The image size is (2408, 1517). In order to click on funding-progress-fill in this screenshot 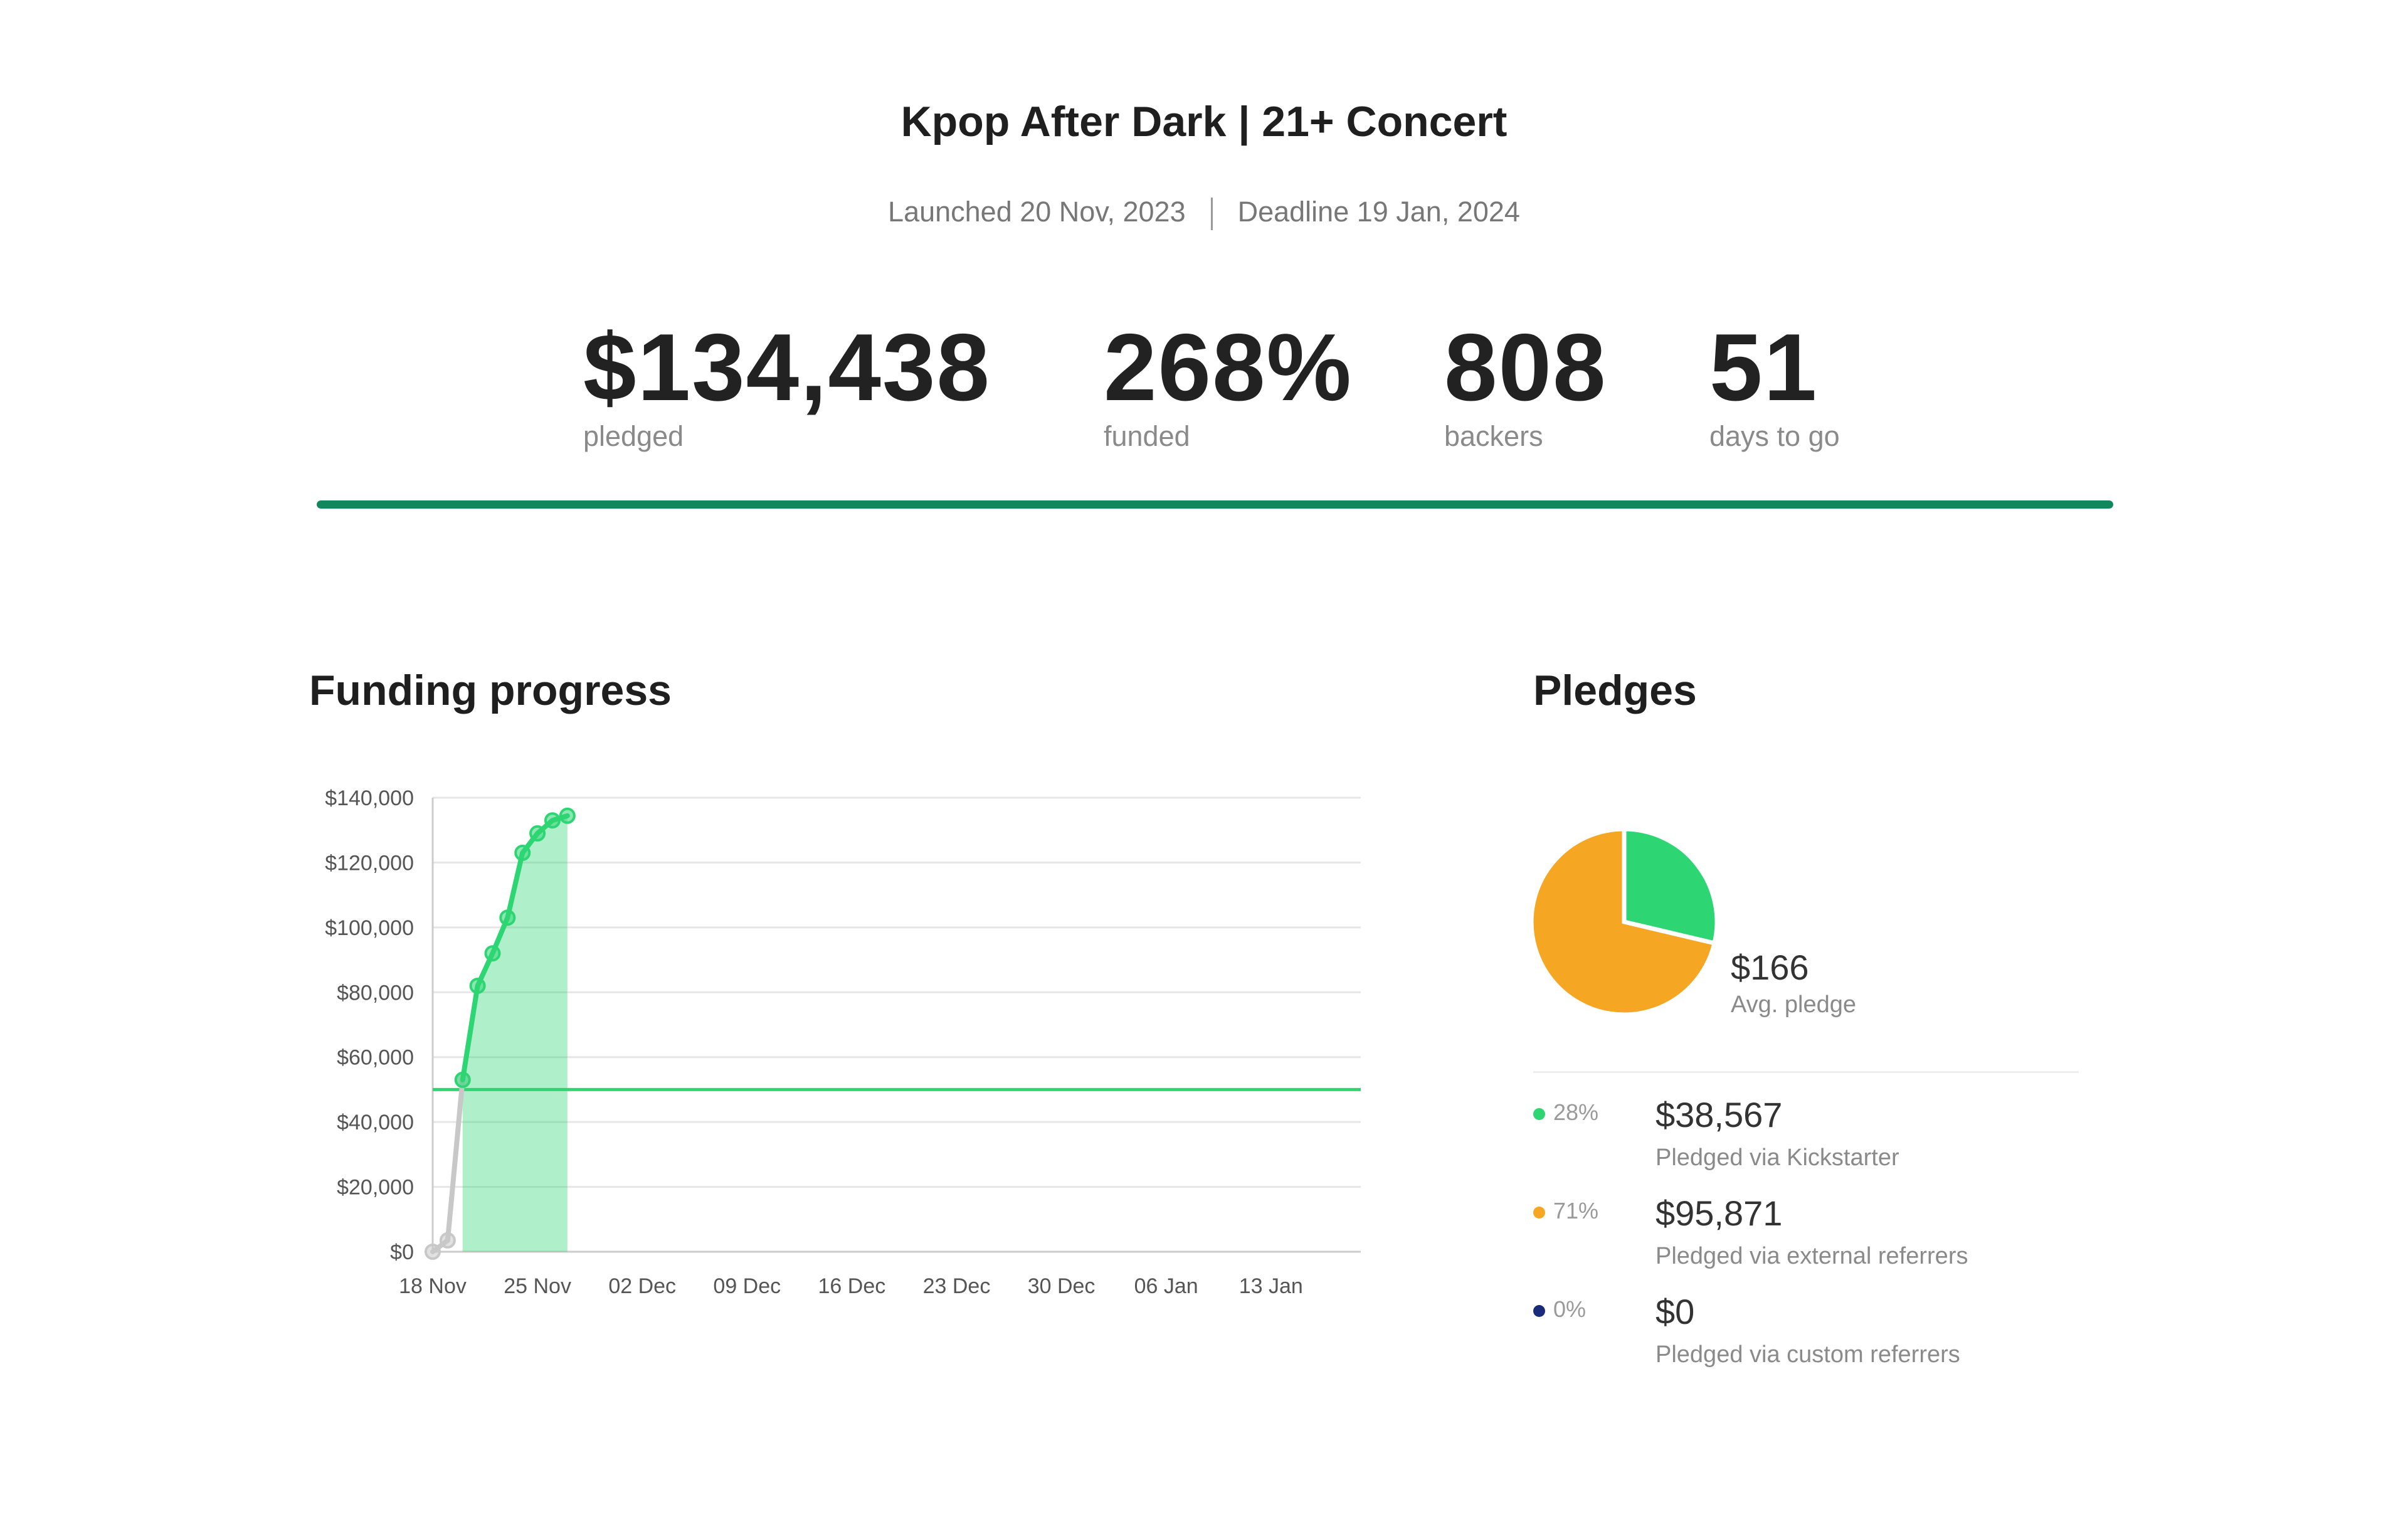, I will do `click(1215, 504)`.